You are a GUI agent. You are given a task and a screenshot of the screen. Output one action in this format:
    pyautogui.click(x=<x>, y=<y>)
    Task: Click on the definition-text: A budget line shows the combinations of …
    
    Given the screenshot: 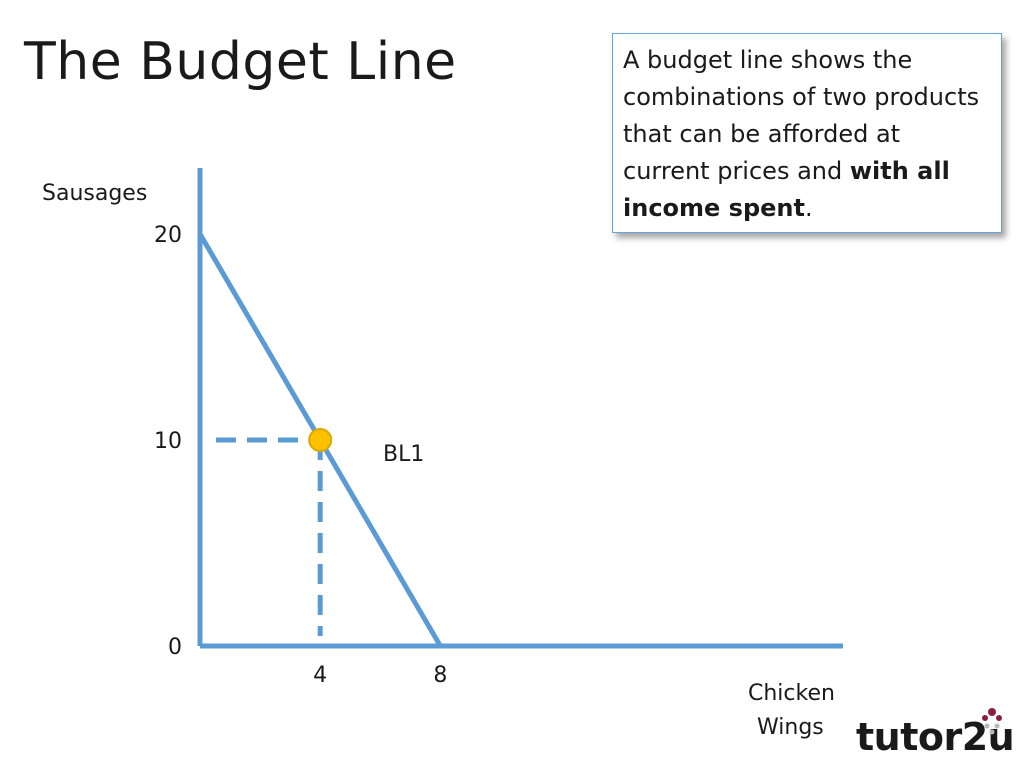 What is the action you would take?
    pyautogui.click(x=801, y=115)
    